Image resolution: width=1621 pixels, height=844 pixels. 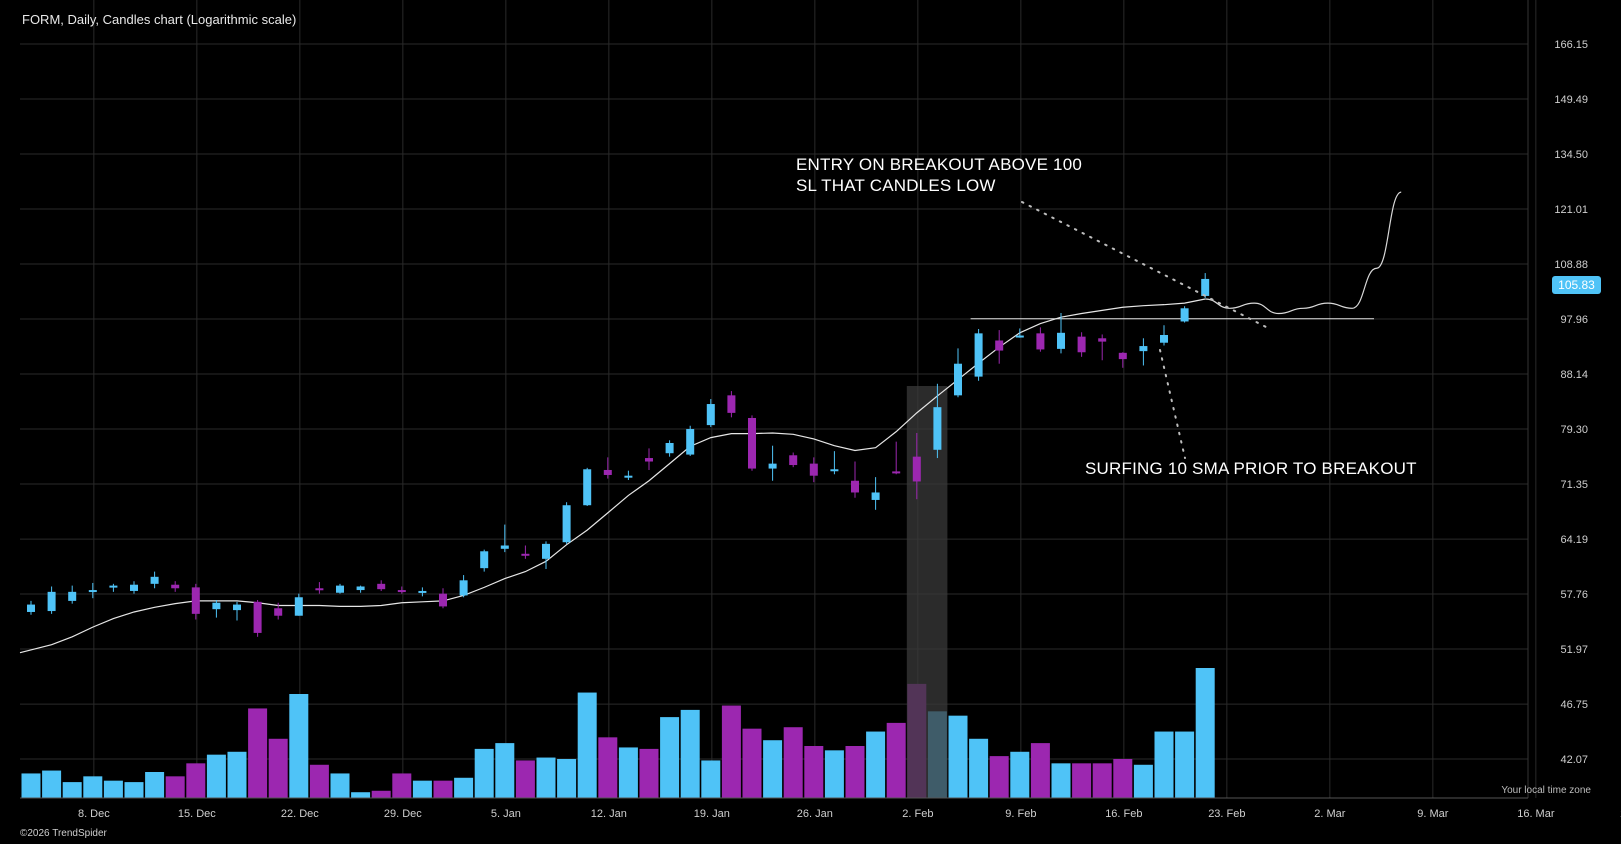 What do you see at coordinates (609, 814) in the screenshot?
I see `x-tick-label: 12. Jan` at bounding box center [609, 814].